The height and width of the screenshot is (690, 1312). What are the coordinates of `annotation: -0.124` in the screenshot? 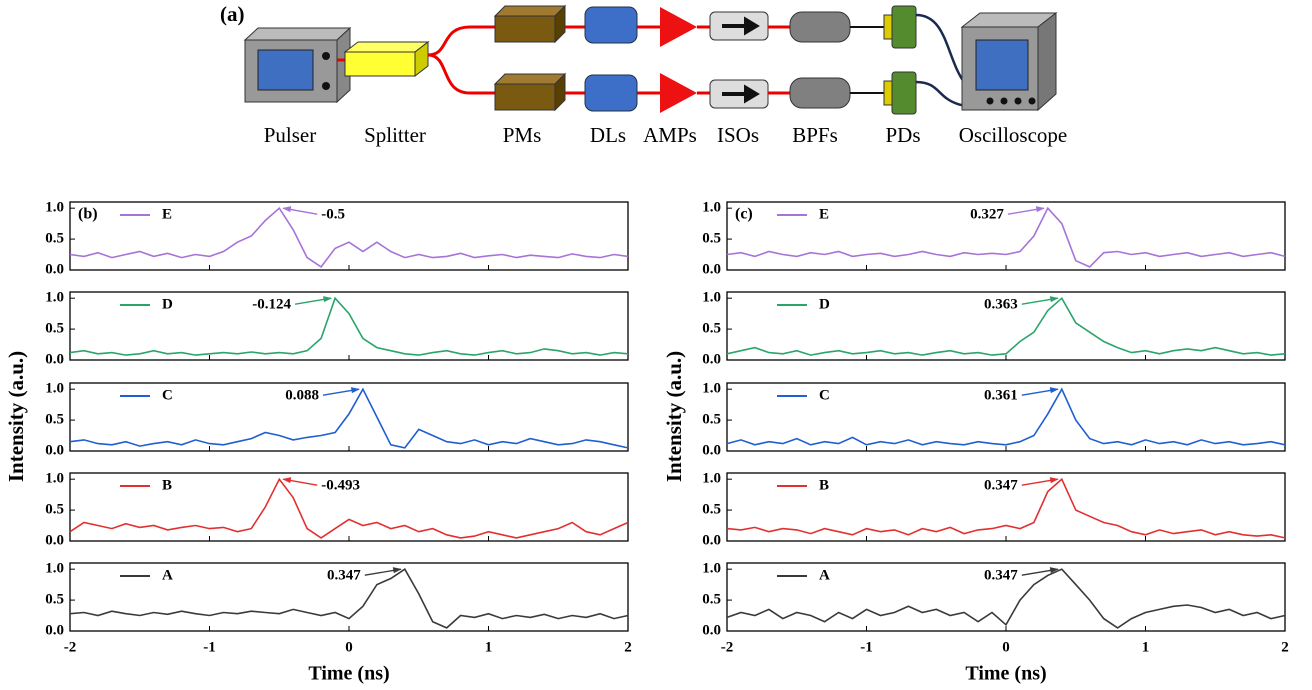 It's located at (271, 305).